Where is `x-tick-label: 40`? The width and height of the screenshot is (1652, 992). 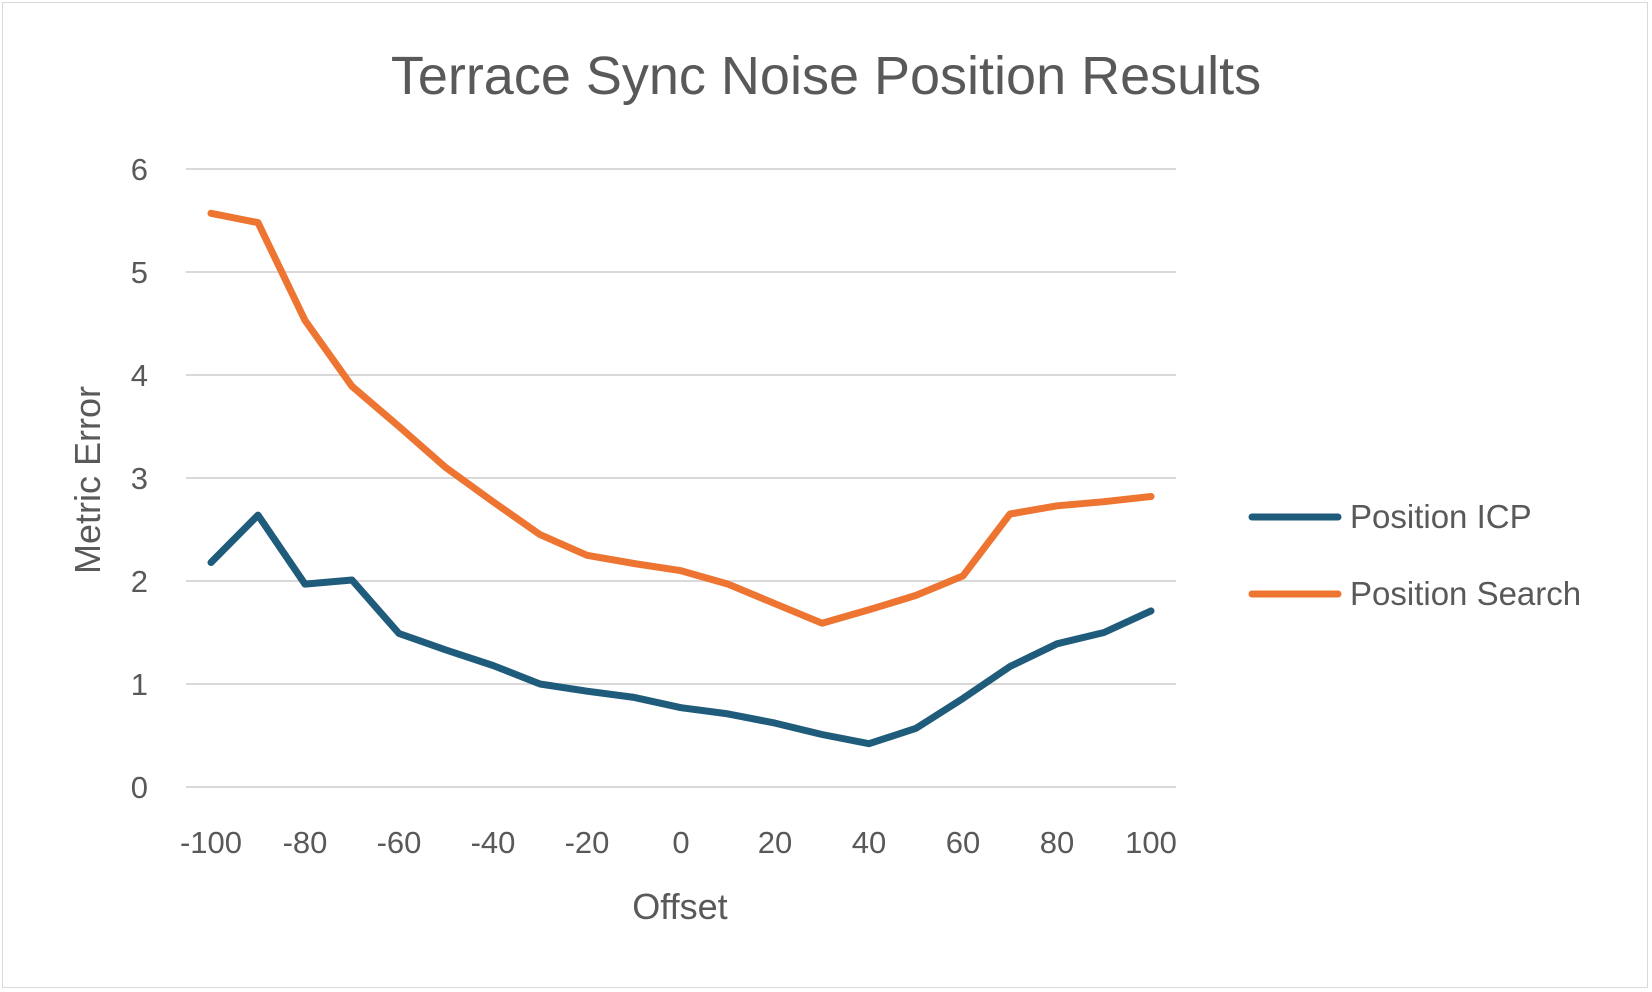
x-tick-label: 40 is located at coordinates (869, 842).